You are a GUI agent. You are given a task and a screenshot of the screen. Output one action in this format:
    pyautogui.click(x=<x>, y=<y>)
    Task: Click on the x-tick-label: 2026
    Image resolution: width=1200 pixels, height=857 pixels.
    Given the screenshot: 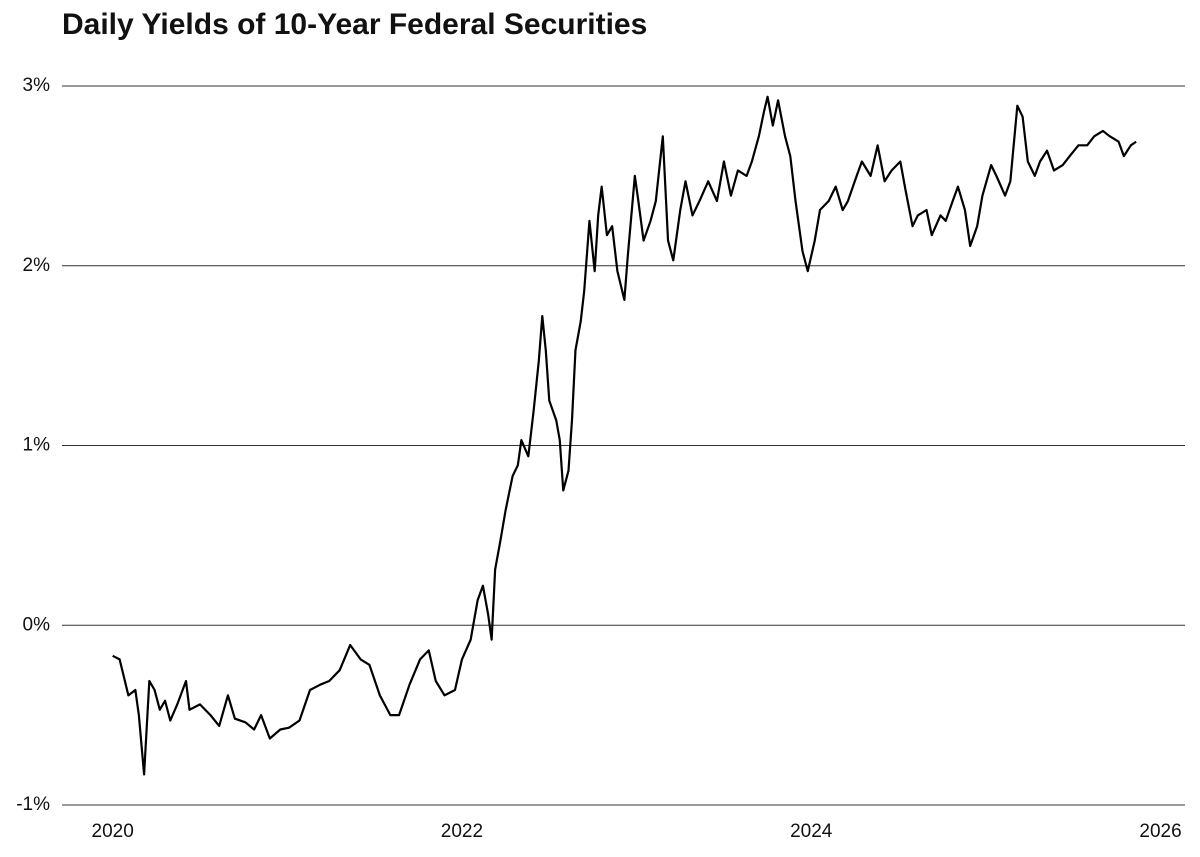 What is the action you would take?
    pyautogui.click(x=1160, y=831)
    